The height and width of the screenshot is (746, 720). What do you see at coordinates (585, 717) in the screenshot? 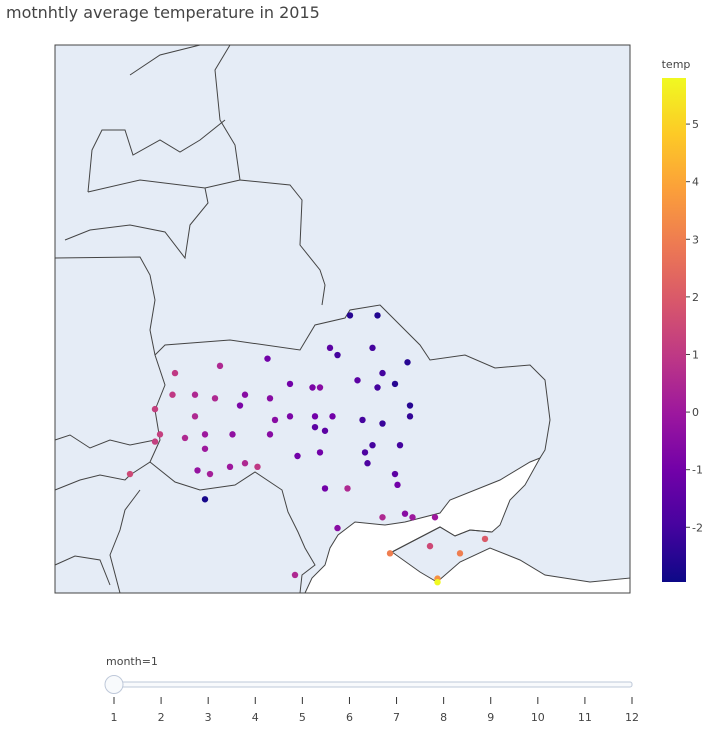
I see `slider-tick-label: 11` at bounding box center [585, 717].